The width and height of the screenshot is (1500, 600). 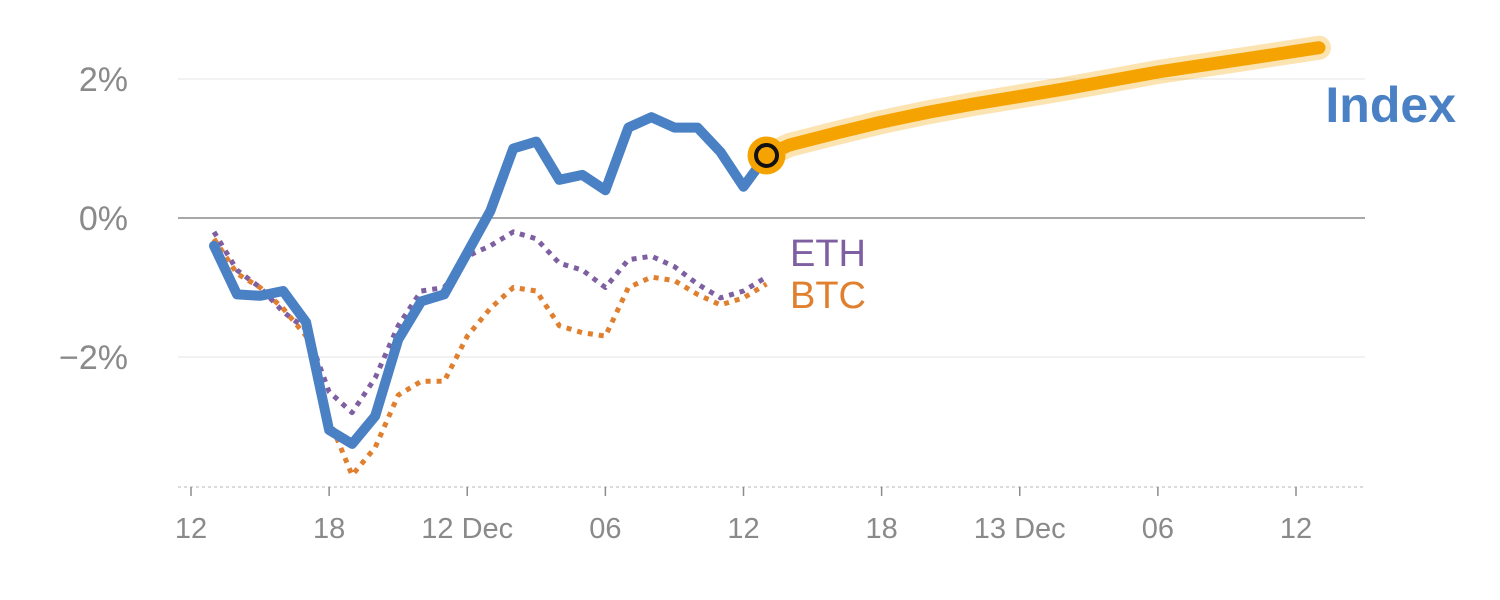 I want to click on y-tick-label: 2%, so click(x=103, y=80).